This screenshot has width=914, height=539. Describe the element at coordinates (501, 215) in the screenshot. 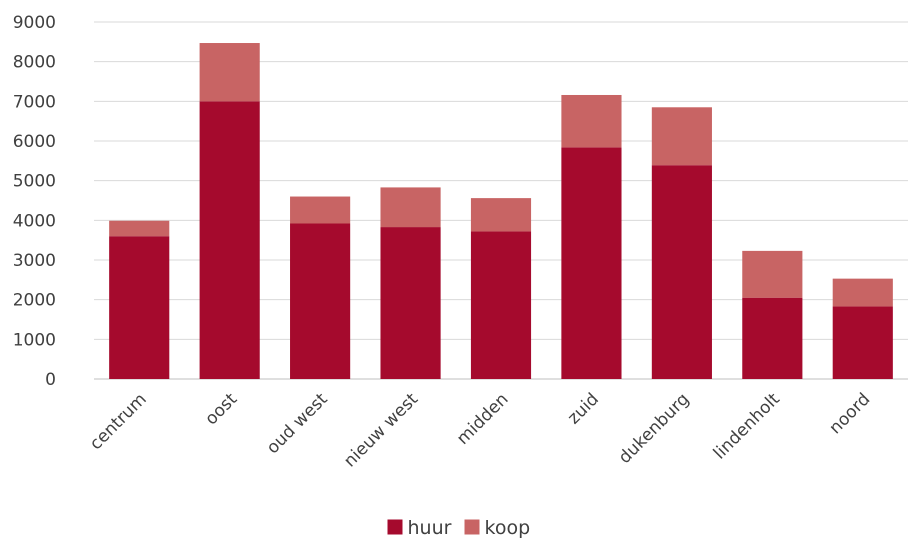

I see `bar-koop-midden` at that location.